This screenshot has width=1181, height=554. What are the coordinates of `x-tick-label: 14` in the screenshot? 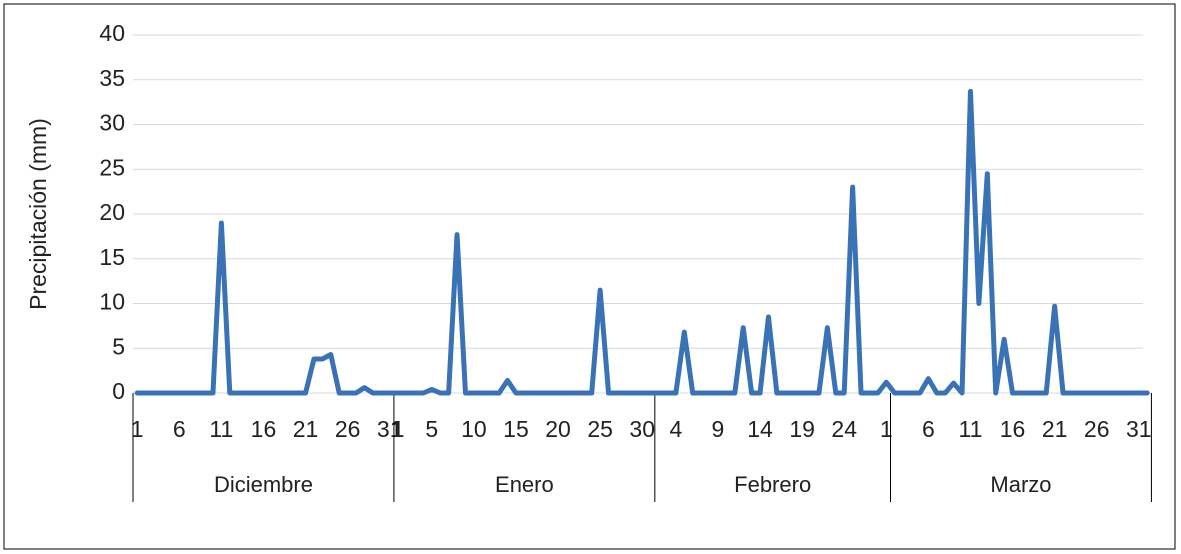 It's located at (760, 429).